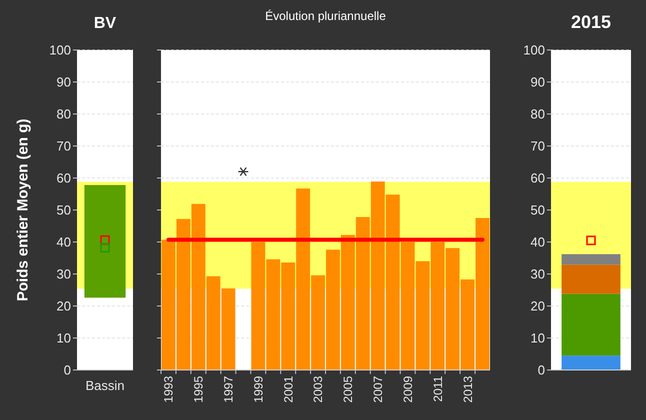 The width and height of the screenshot is (646, 420). I want to click on x-tick-label: 2003, so click(318, 389).